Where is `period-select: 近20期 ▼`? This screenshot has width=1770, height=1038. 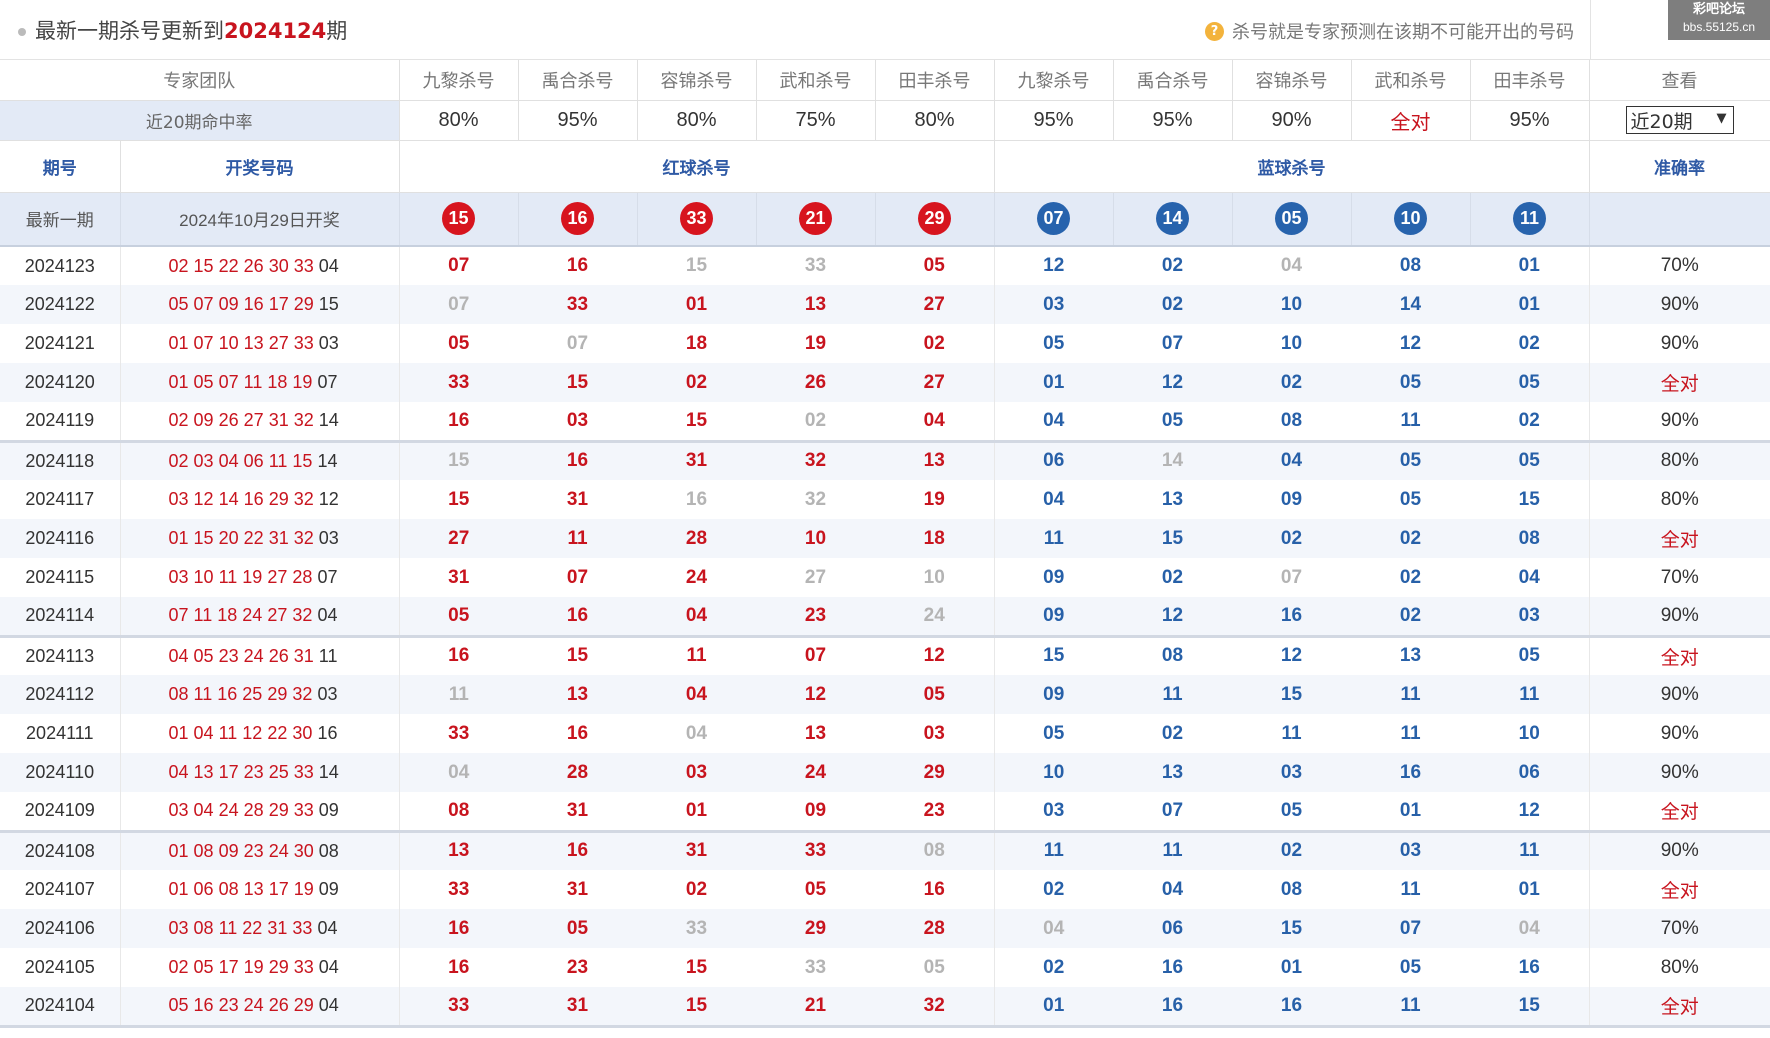 period-select: 近20期 ▼ is located at coordinates (1679, 120).